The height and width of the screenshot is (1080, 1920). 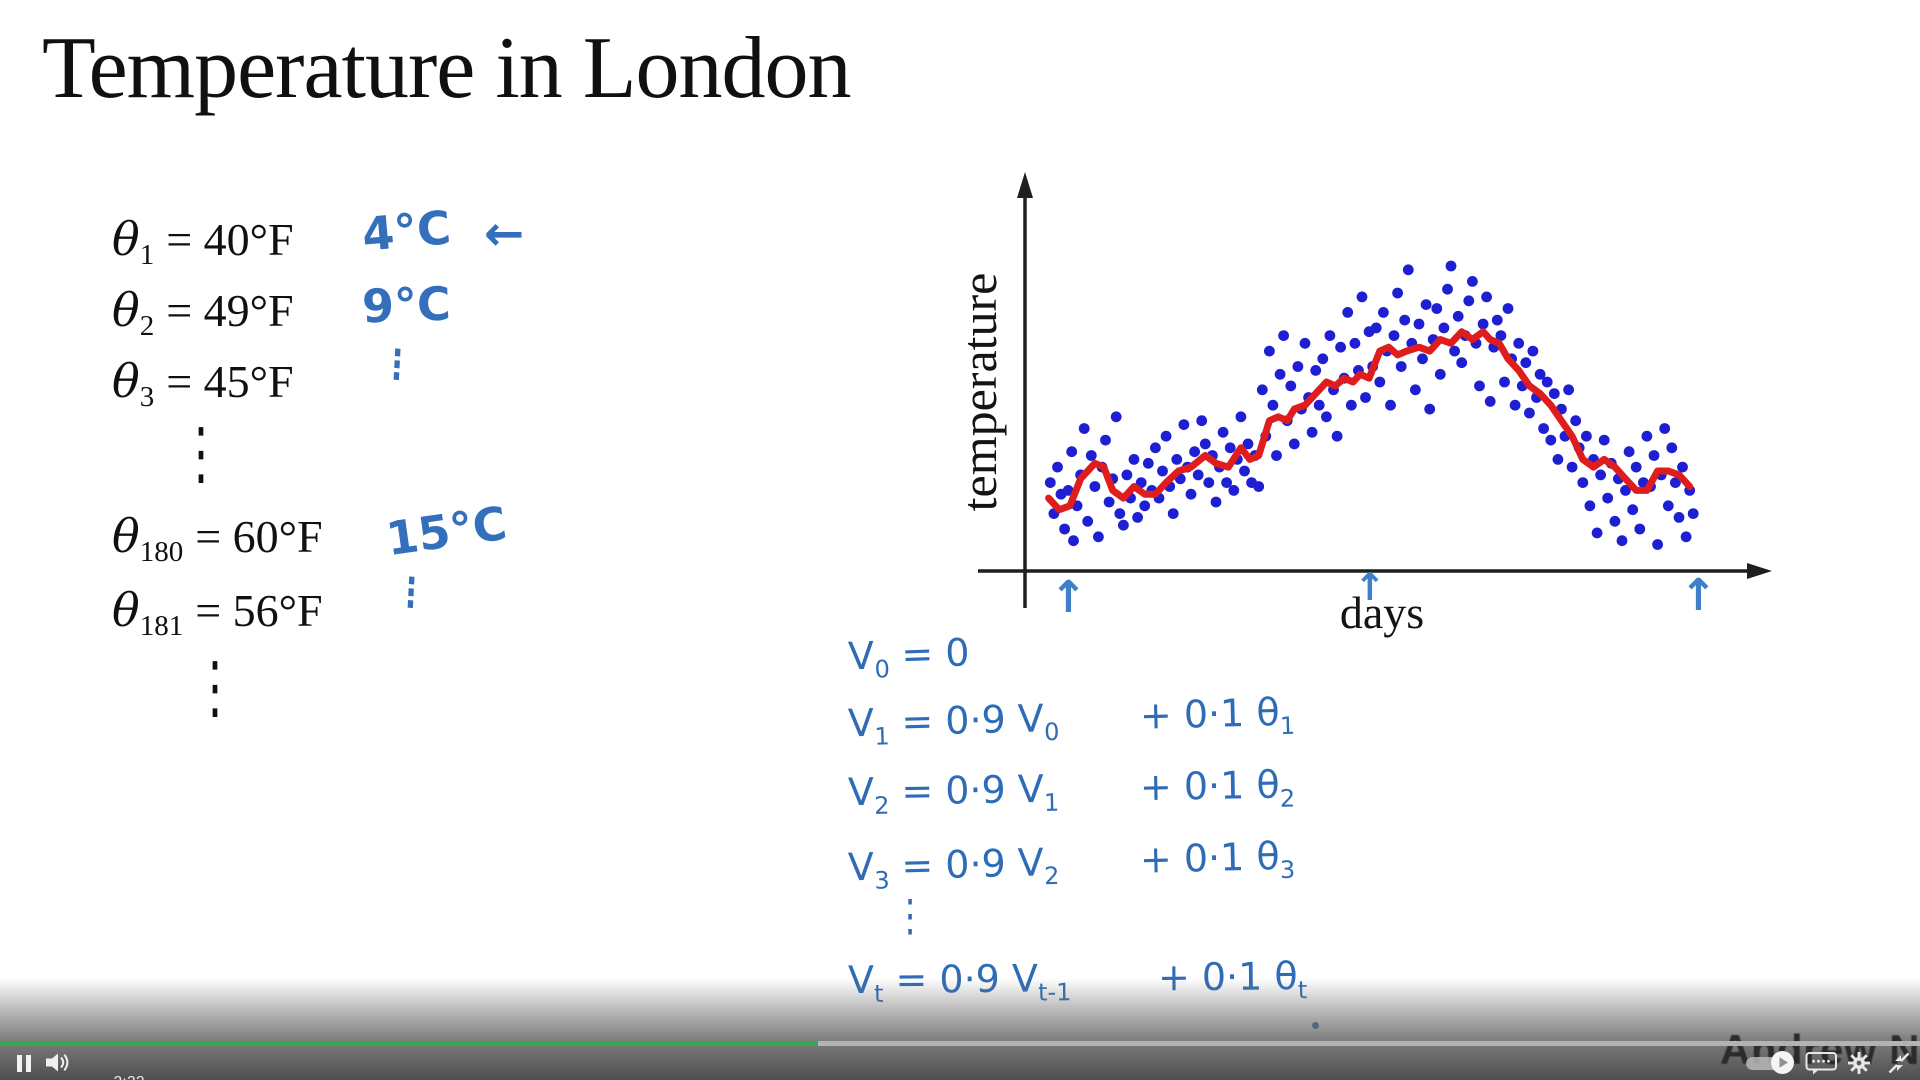 I want to click on player-bar-gradient, so click(x=960, y=1029).